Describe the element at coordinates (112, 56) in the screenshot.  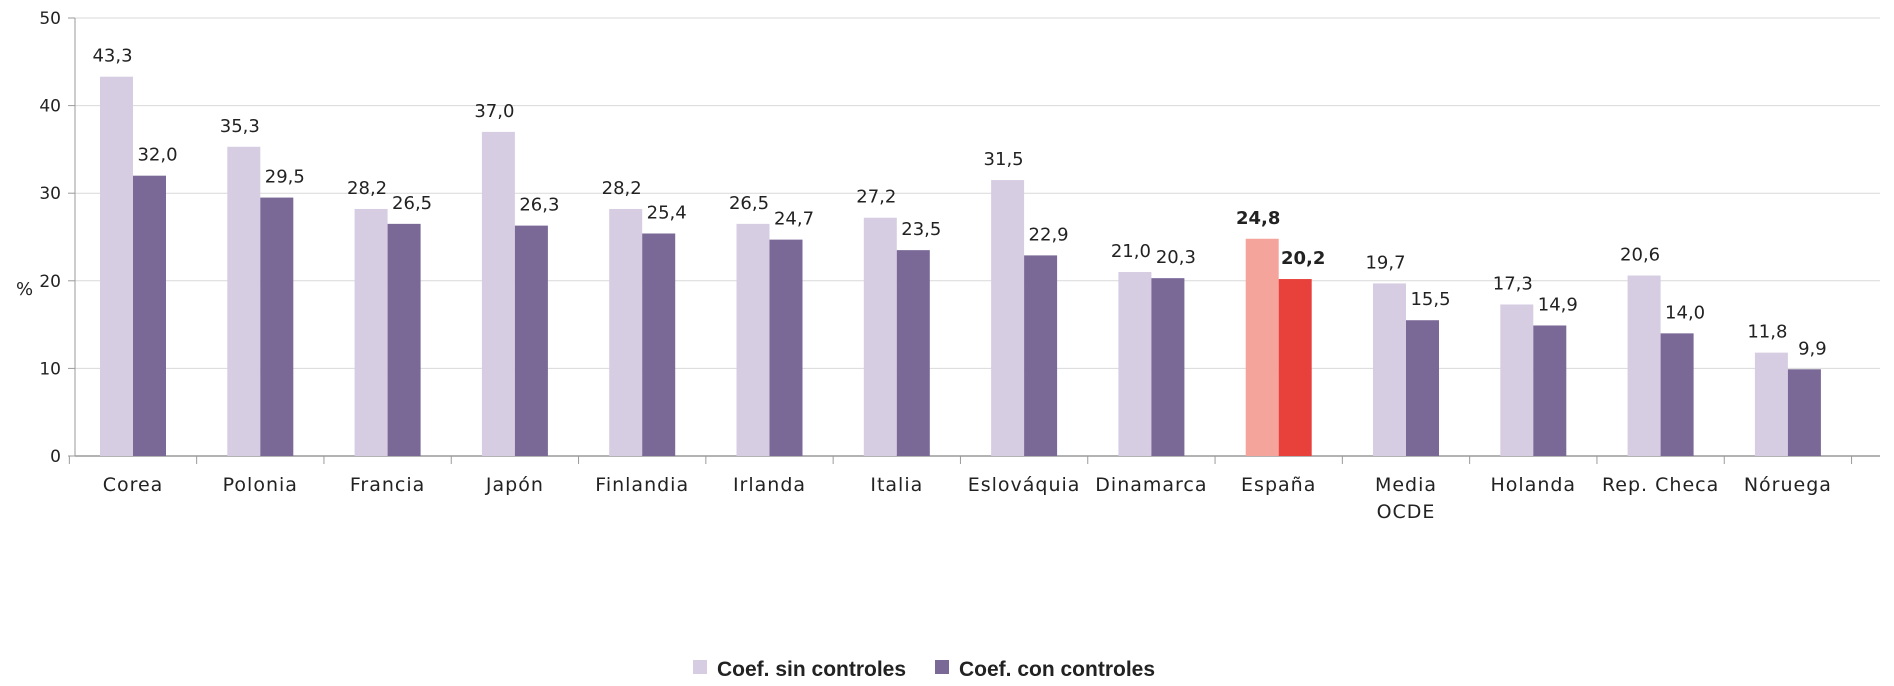
I see `data-label: 43,3` at that location.